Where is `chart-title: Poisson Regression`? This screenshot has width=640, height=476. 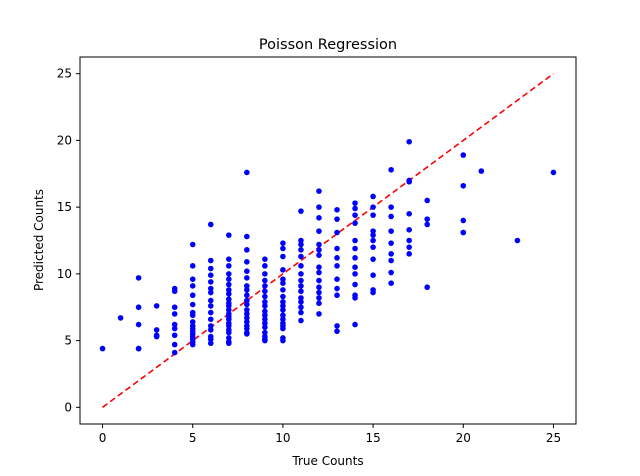
chart-title: Poisson Regression is located at coordinates (328, 45).